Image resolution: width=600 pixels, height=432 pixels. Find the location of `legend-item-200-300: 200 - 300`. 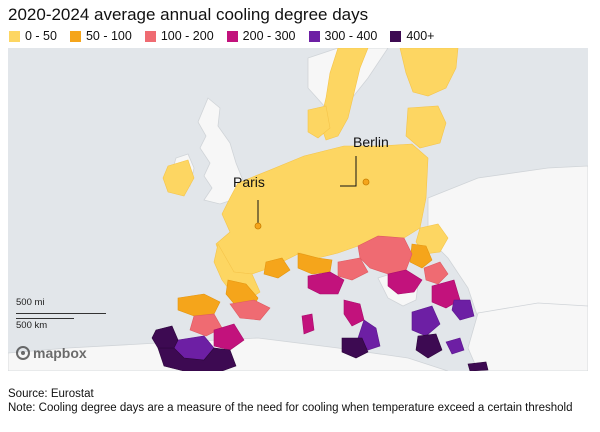

legend-item-200-300: 200 - 300 is located at coordinates (261, 36).